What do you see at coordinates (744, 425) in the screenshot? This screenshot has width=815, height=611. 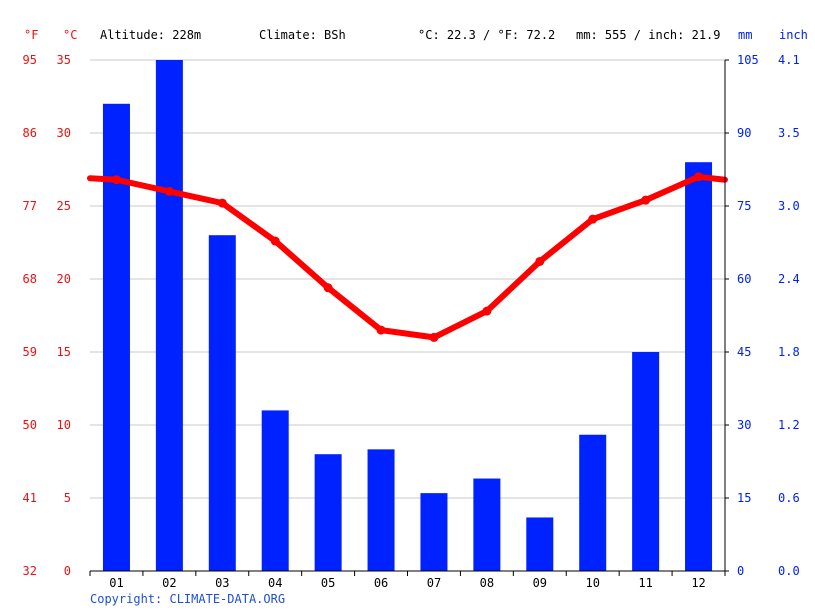 I see `mm-tick-label: 30` at bounding box center [744, 425].